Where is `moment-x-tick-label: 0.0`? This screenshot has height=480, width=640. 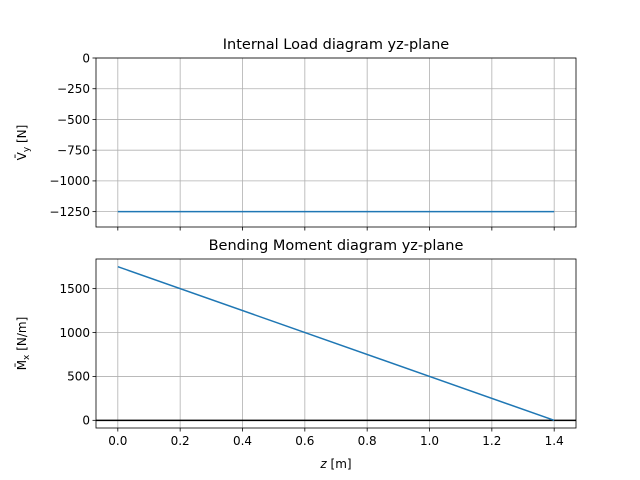
moment-x-tick-label: 0.0 is located at coordinates (117, 441).